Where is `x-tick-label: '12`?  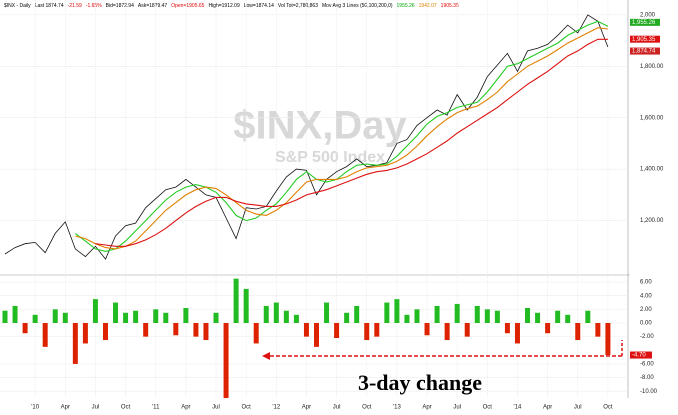 x-tick-label: '12 is located at coordinates (276, 408).